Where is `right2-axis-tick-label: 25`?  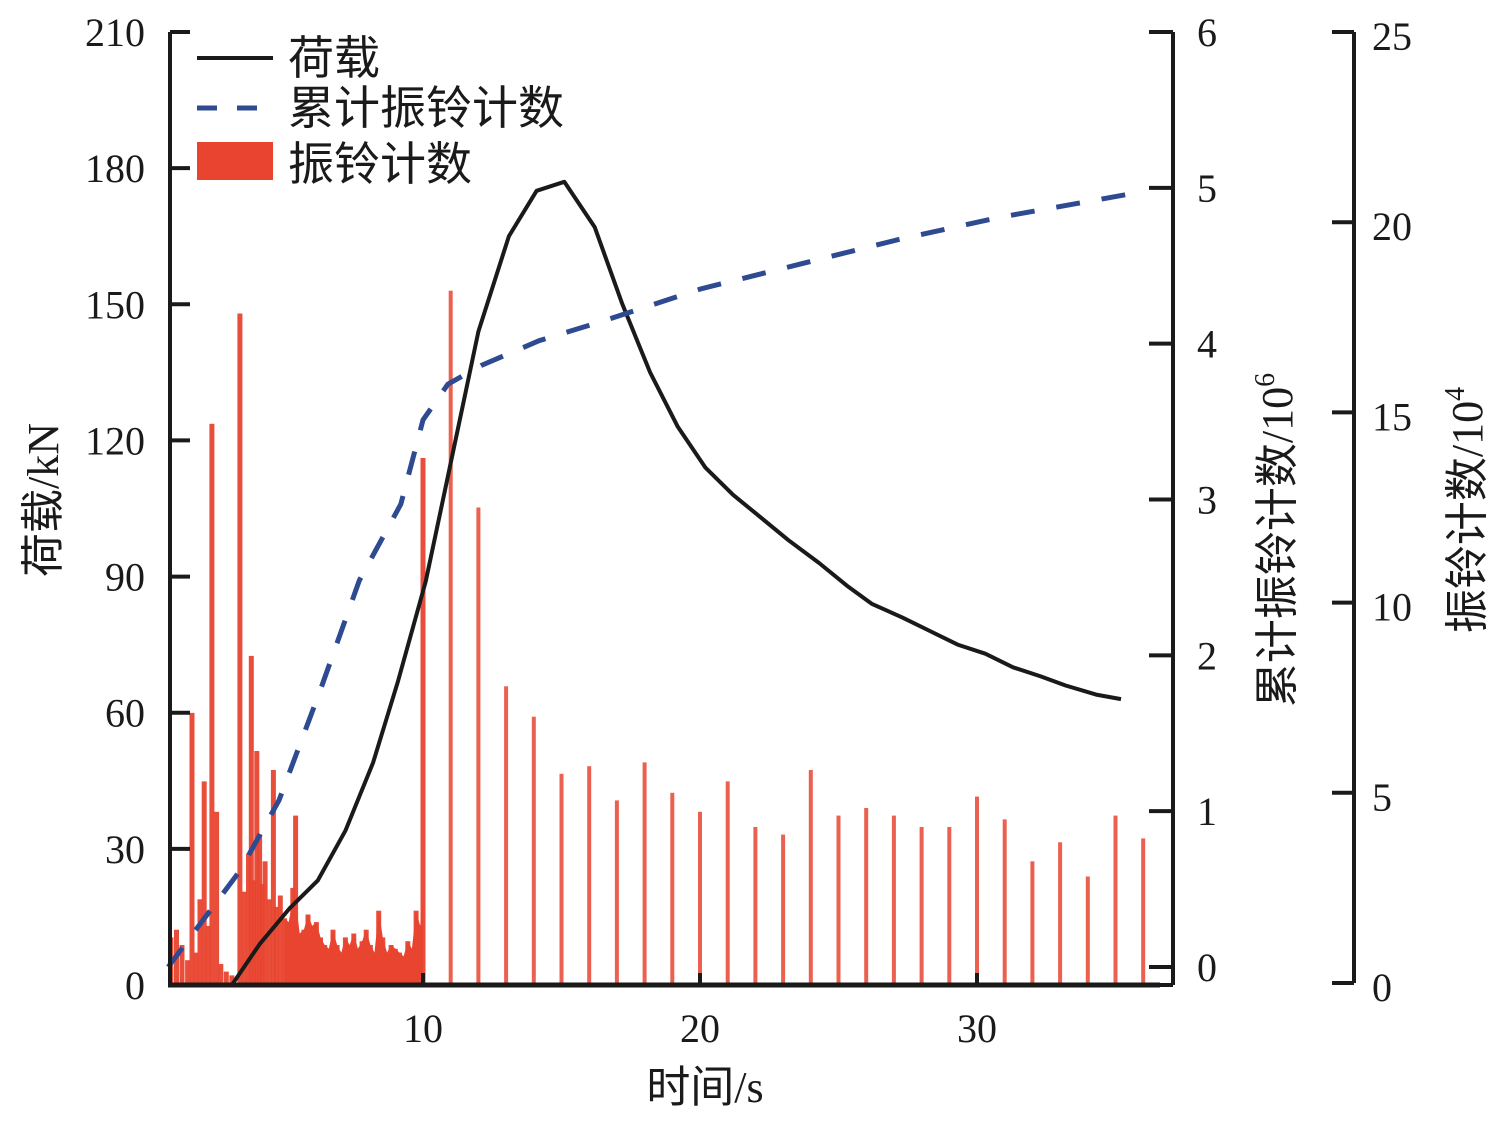
right2-axis-tick-label: 25 is located at coordinates (1392, 36).